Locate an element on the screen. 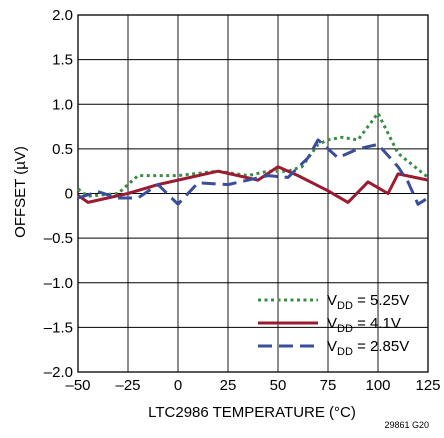 This screenshot has width=444, height=438. x-tick-label: 0 is located at coordinates (178, 385).